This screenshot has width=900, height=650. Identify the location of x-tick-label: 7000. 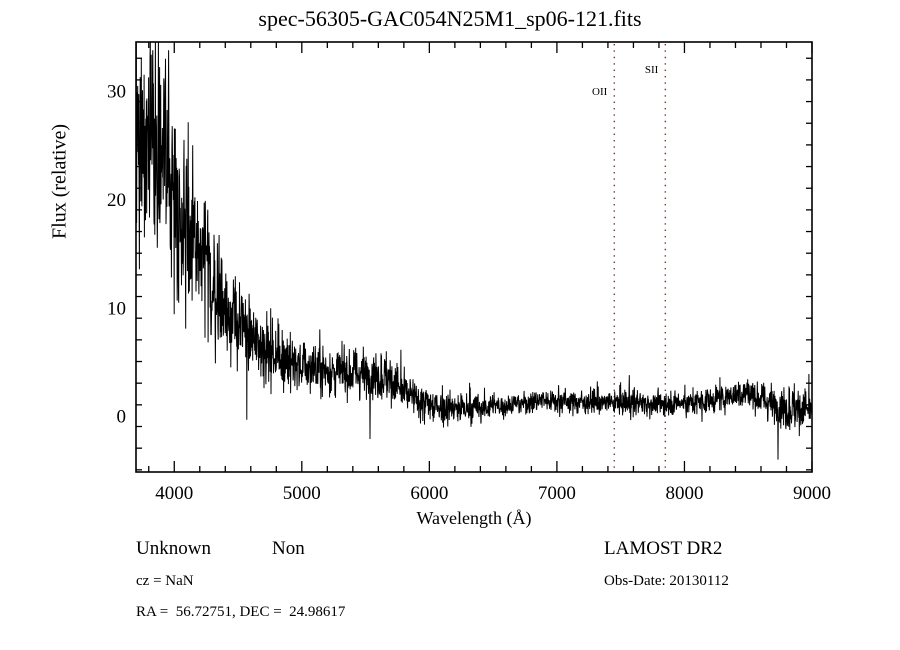
(557, 493).